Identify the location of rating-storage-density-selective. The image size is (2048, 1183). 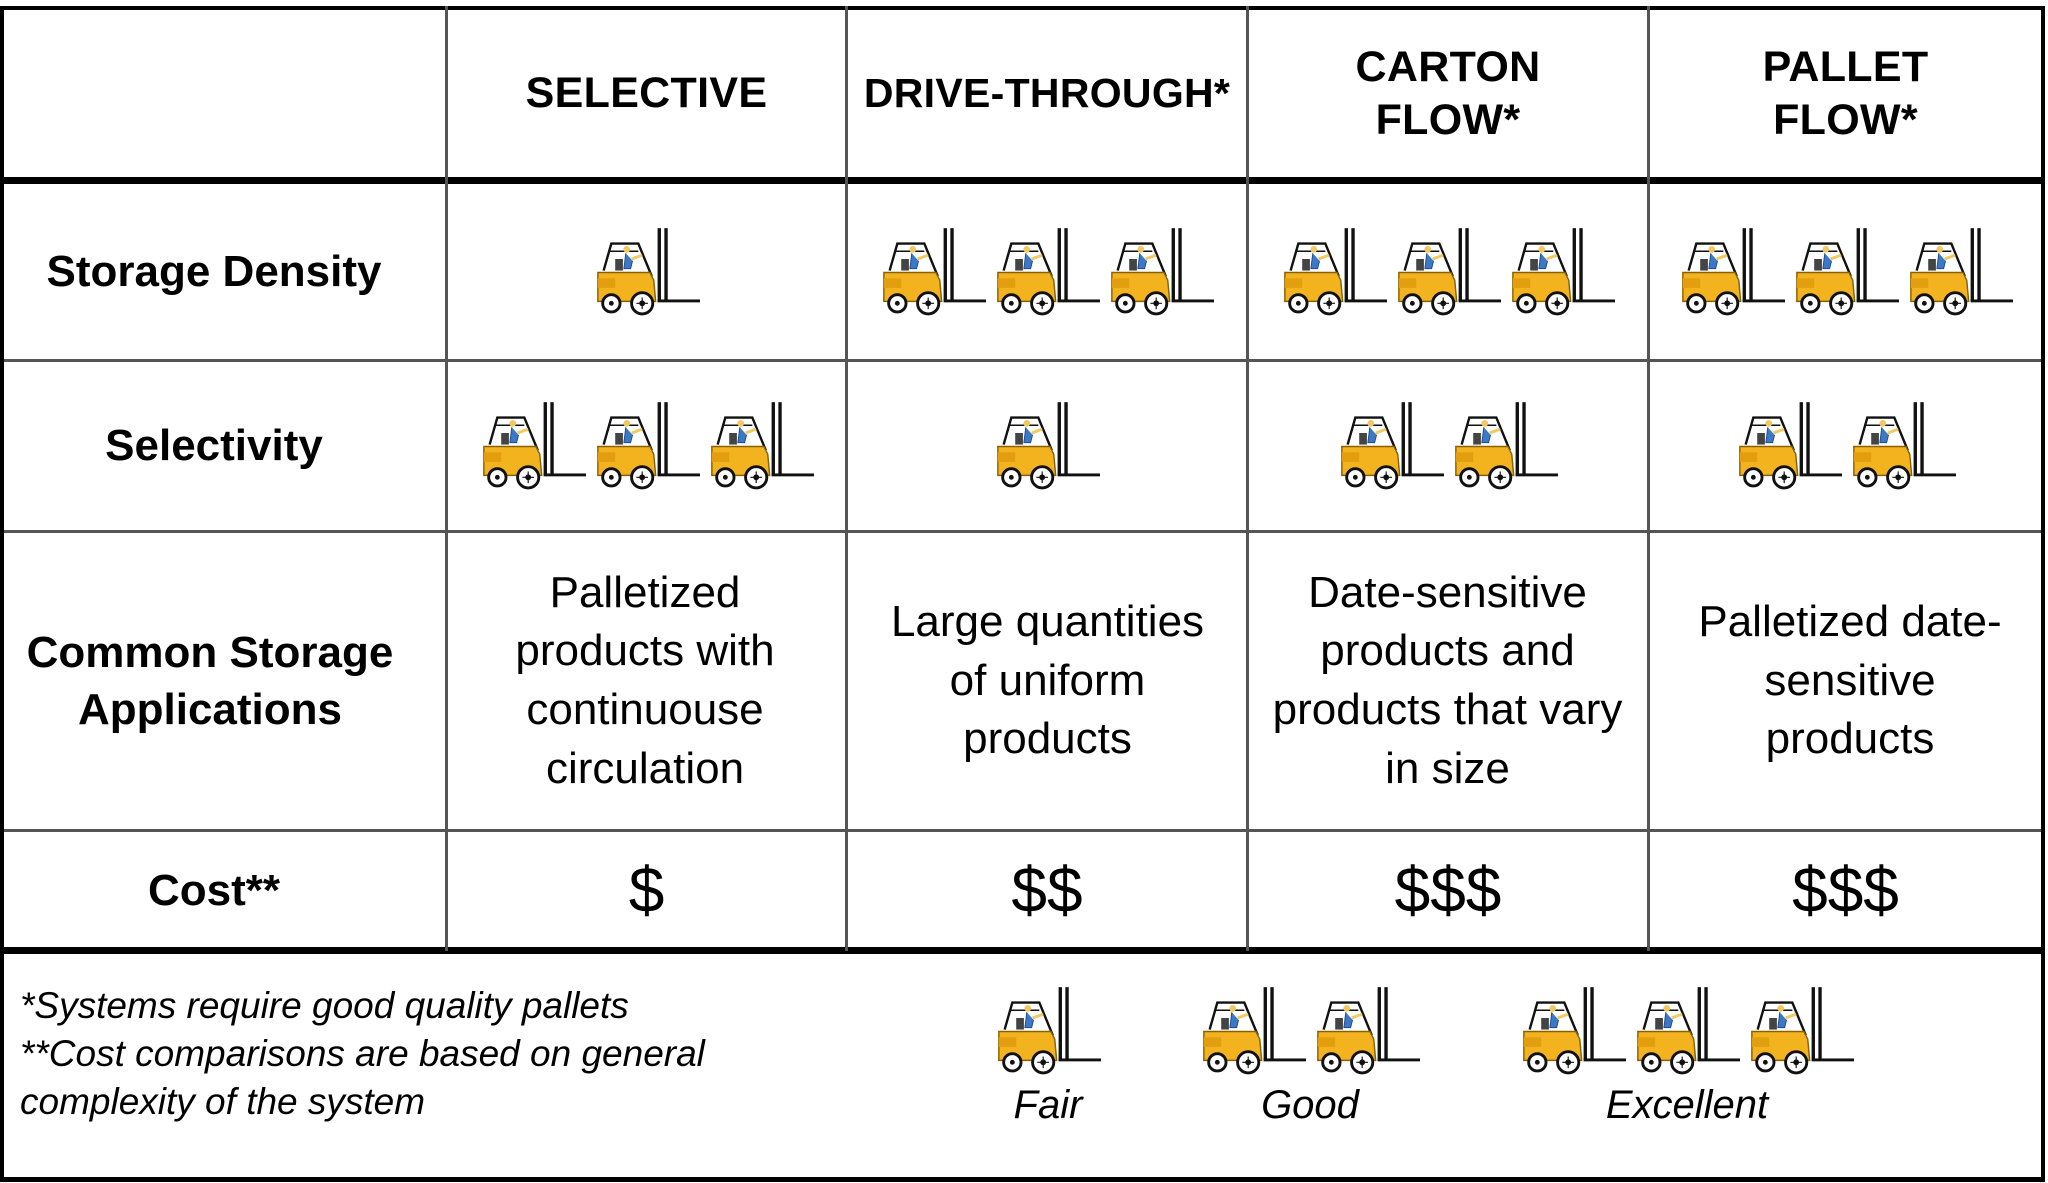
(647, 272).